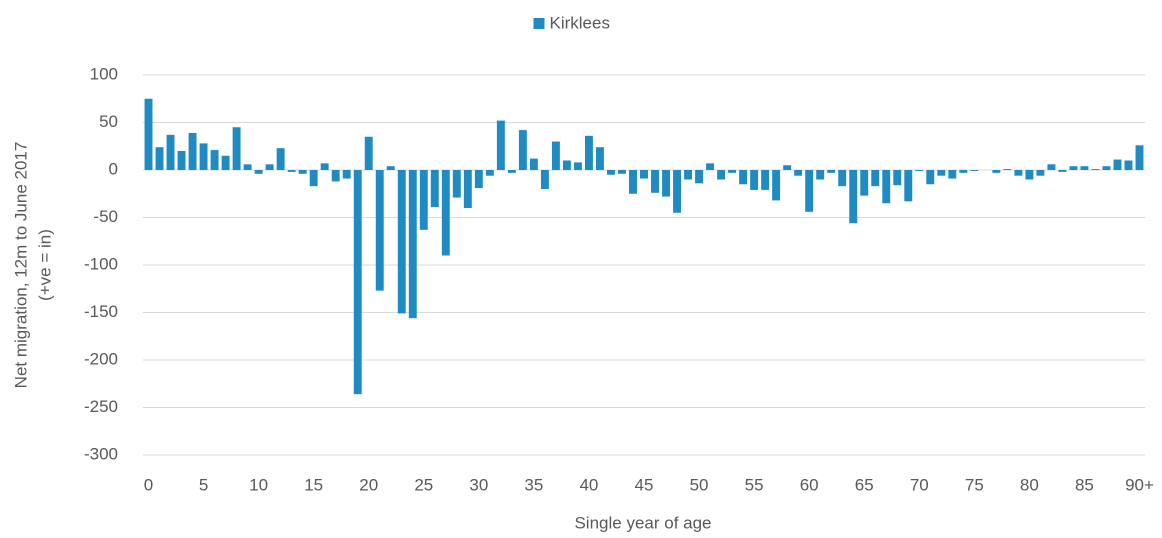 This screenshot has width=1162, height=538. I want to click on y-tick-label: -150, so click(101, 311).